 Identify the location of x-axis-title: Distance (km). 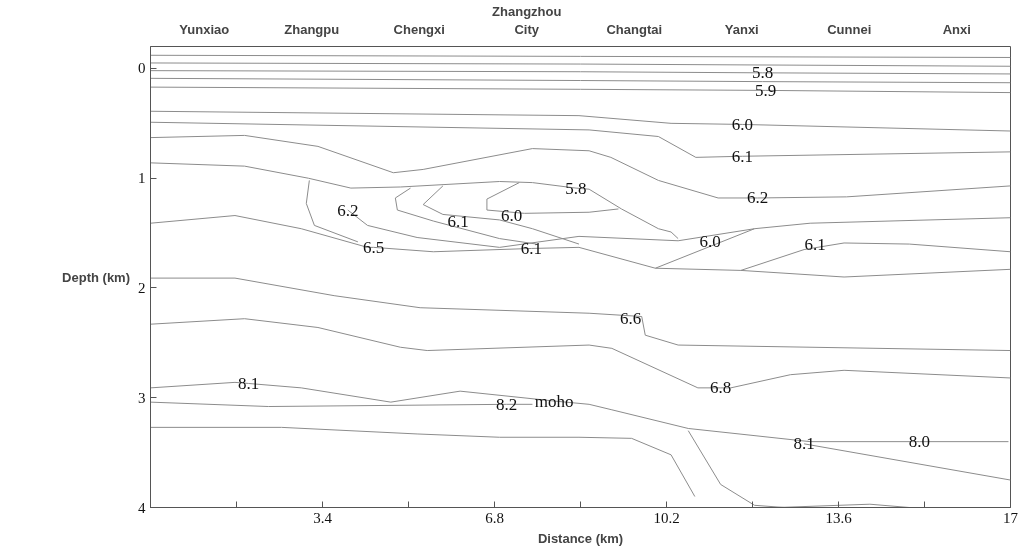
(580, 538).